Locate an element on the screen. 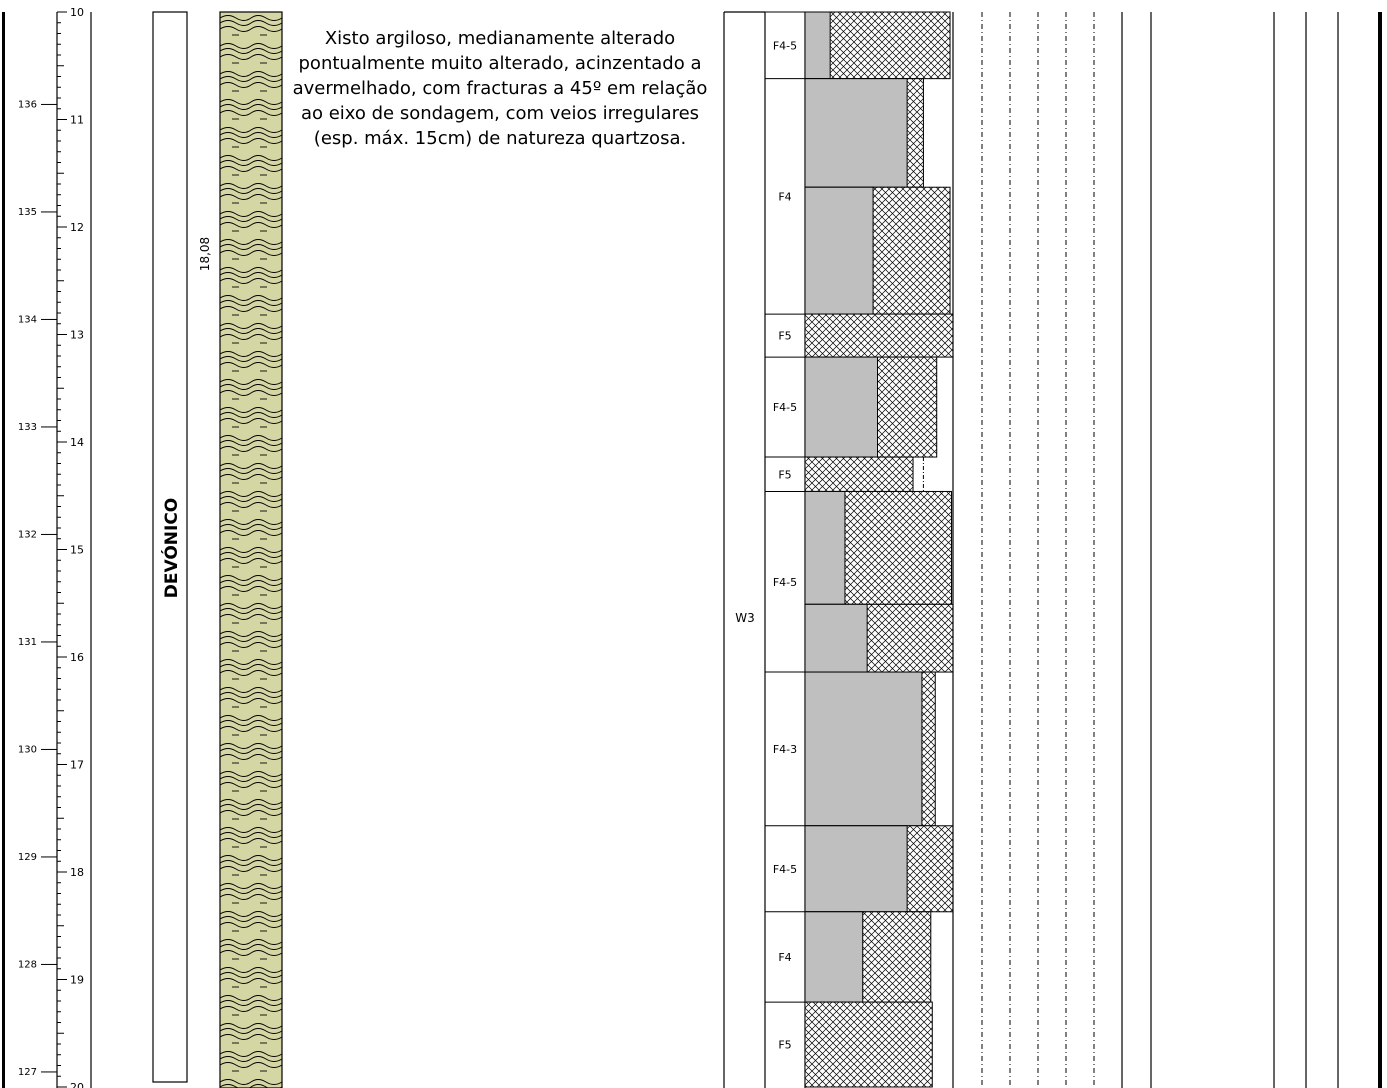 The image size is (1387, 1088). stratigraphy-label: DEVÓNICO is located at coordinates (171, 548).